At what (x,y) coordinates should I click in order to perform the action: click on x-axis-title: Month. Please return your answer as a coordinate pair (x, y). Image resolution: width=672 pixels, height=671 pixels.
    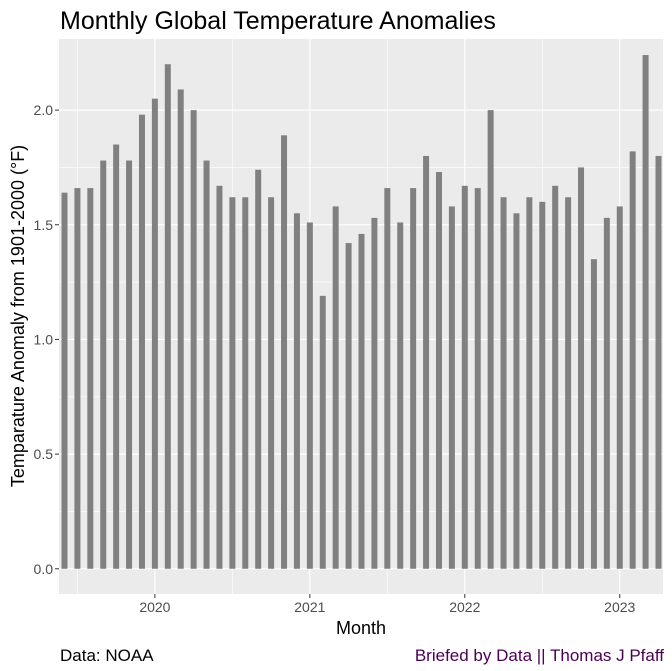
    Looking at the image, I should click on (361, 628).